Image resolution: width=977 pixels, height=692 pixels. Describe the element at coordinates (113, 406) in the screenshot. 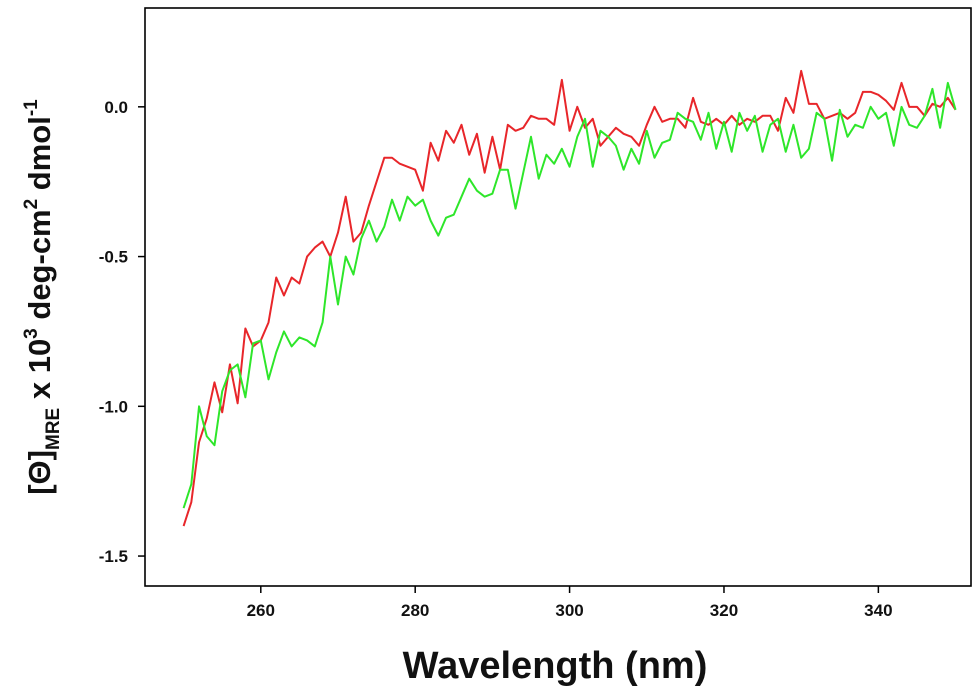

I see `y-tick-label: -1.0` at that location.